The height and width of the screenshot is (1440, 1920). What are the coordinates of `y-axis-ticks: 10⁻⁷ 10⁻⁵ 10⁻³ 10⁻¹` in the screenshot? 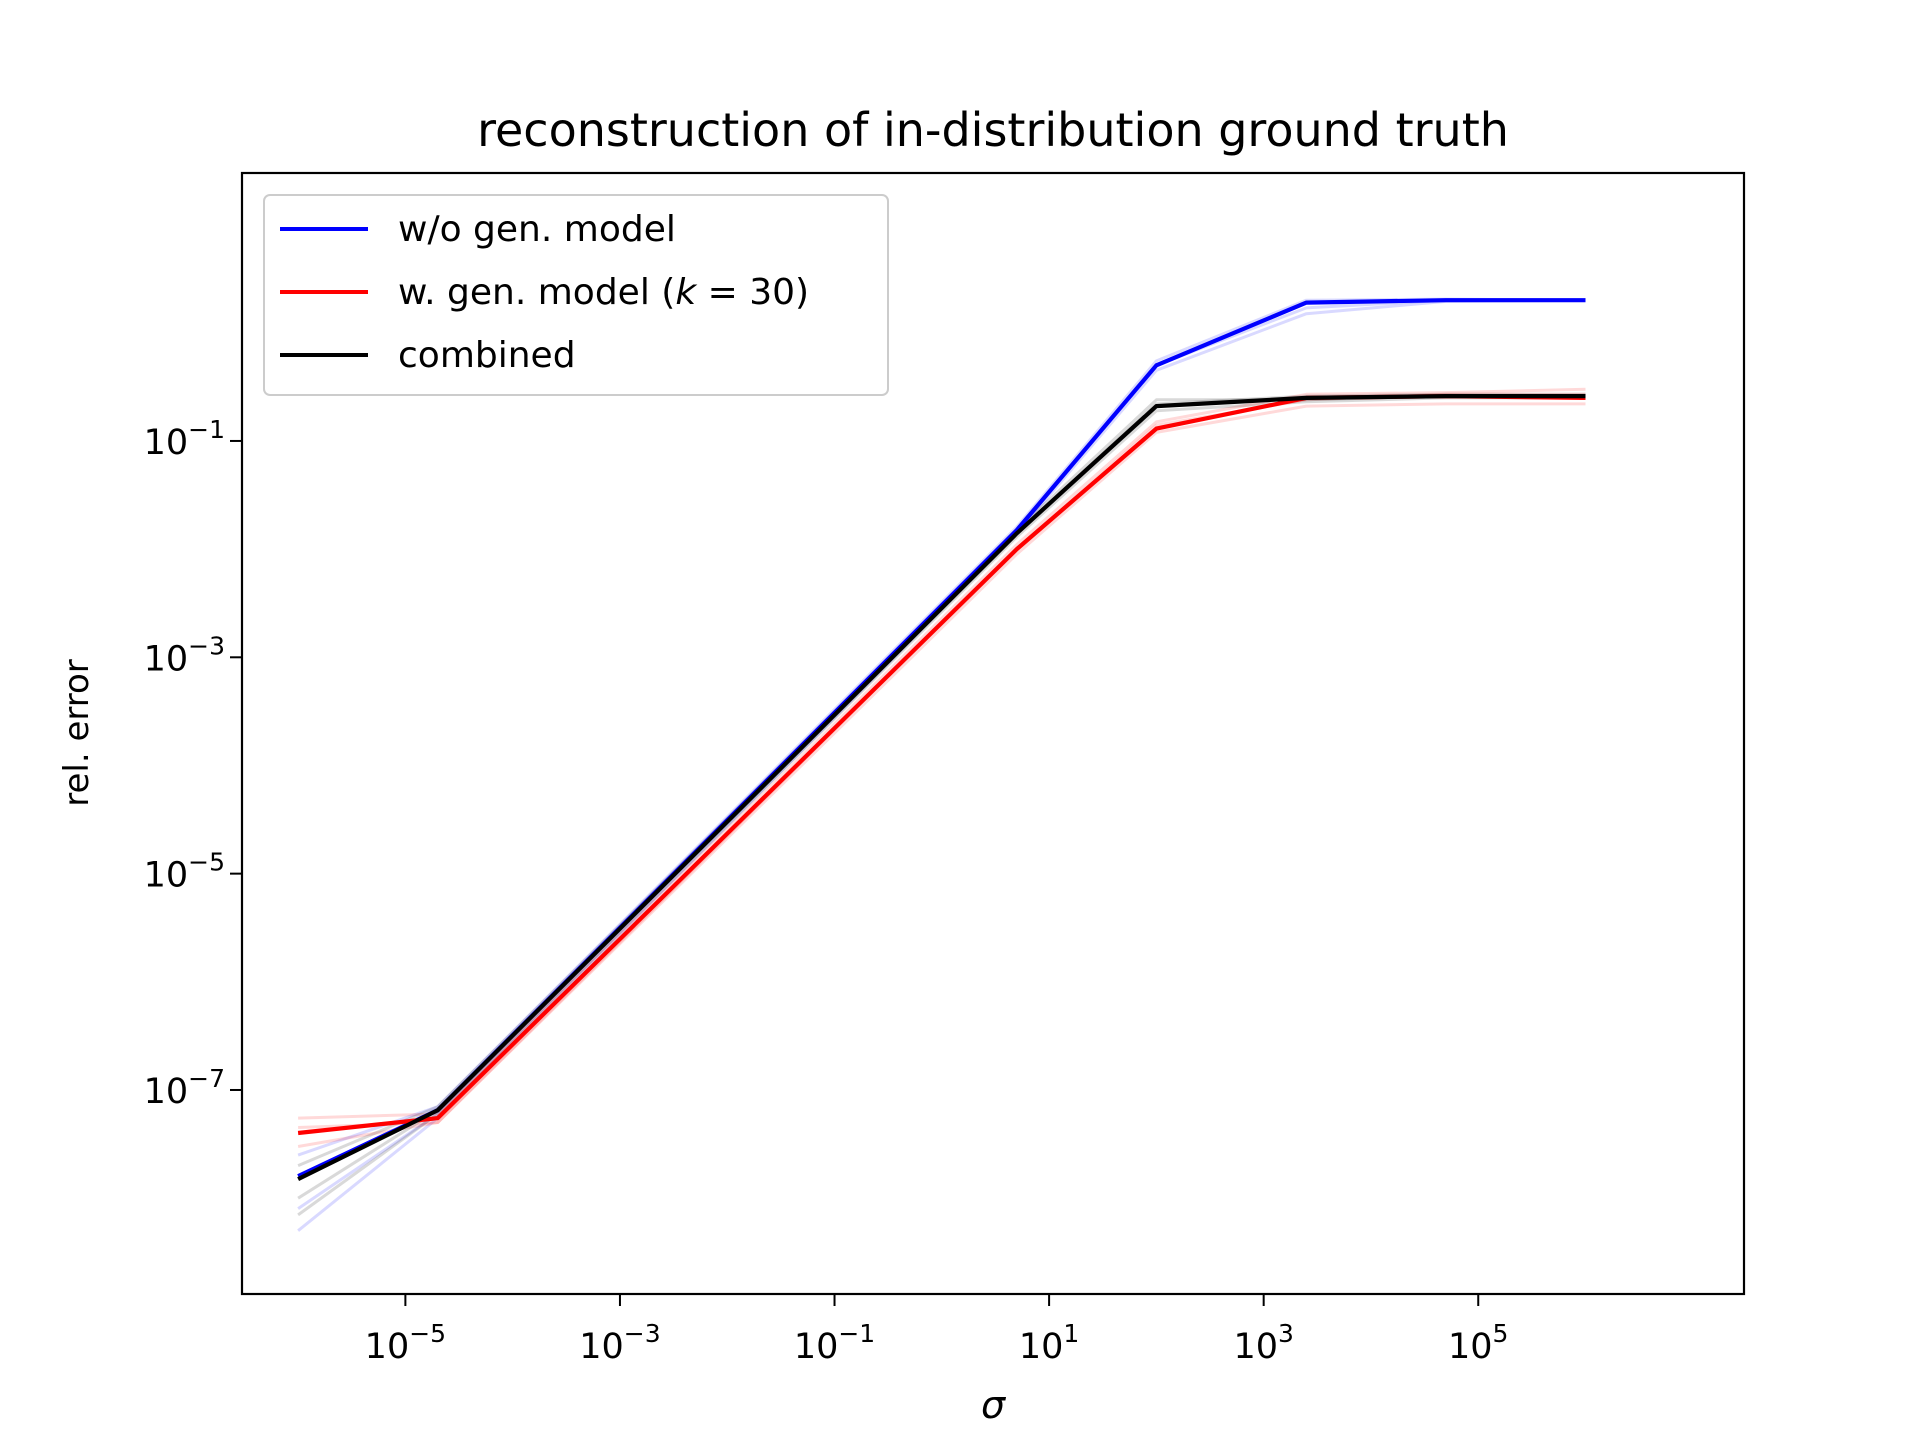 It's located at (193, 763).